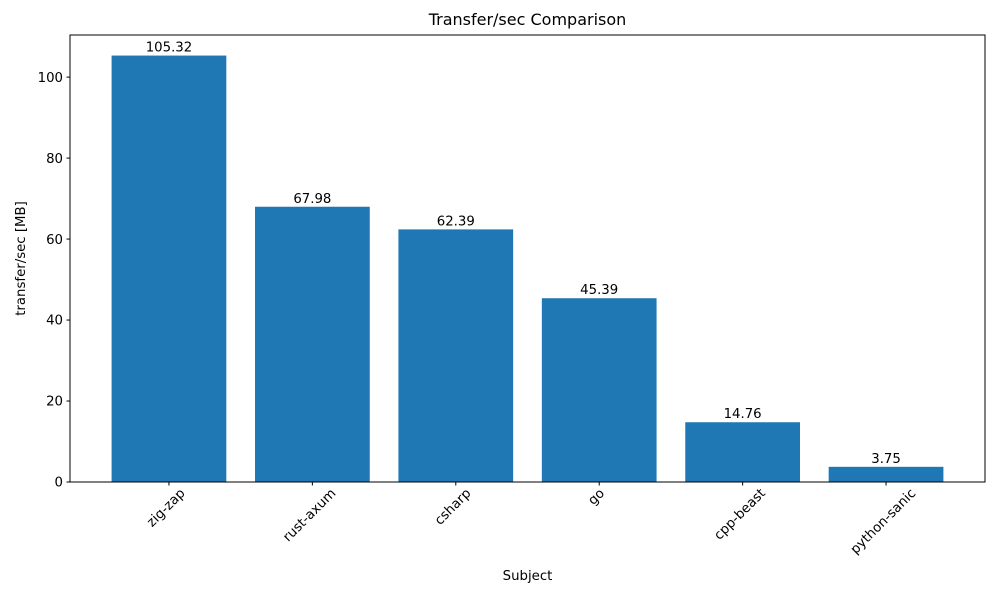 The image size is (1000, 600). Describe the element at coordinates (527, 19) in the screenshot. I see `chart-title: Transfer/sec Comparison` at that location.